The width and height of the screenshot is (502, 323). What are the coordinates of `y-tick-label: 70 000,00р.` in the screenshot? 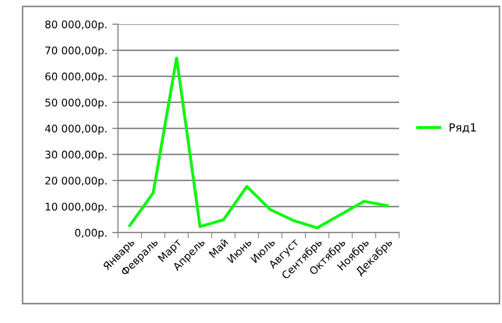 It's located at (75, 51).